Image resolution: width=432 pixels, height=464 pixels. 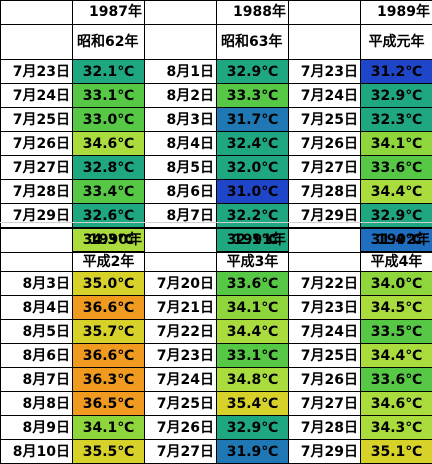 I want to click on era-header: 平成4年, so click(x=396, y=262).